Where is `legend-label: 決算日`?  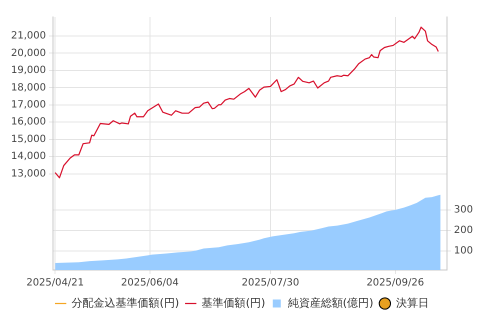
legend-label: 決算日 is located at coordinates (412, 303).